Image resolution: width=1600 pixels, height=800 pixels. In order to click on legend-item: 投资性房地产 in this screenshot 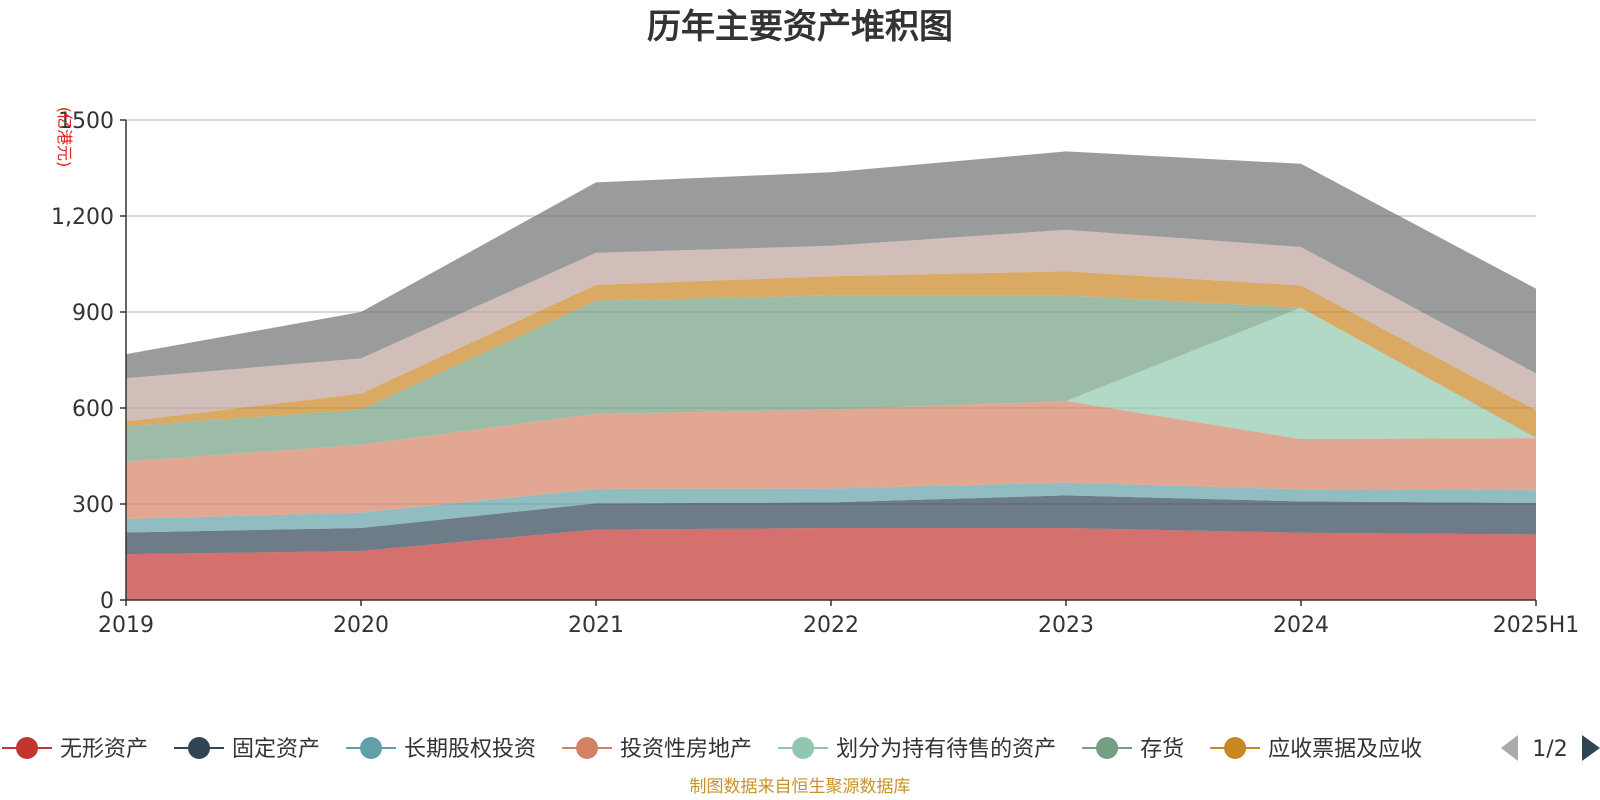, I will do `click(657, 749)`.